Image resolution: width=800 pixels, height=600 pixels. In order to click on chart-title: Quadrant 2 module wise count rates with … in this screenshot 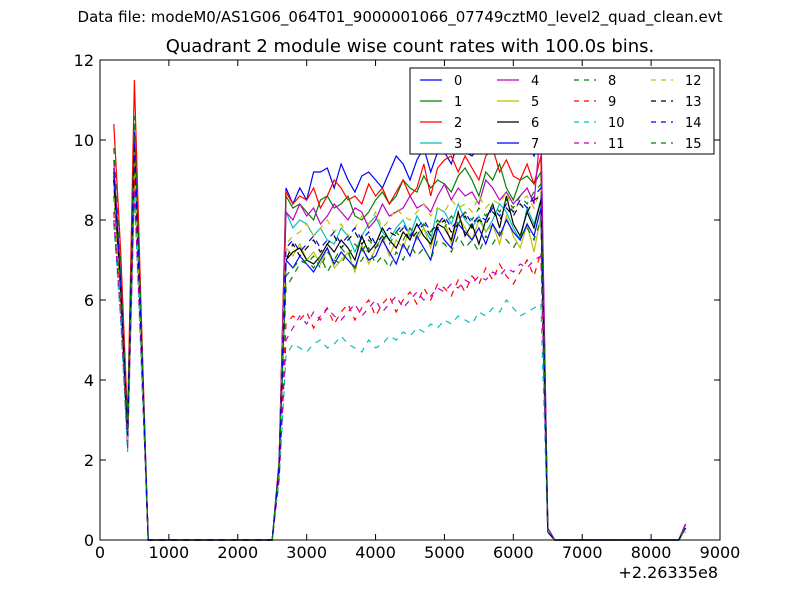, I will do `click(410, 46)`.